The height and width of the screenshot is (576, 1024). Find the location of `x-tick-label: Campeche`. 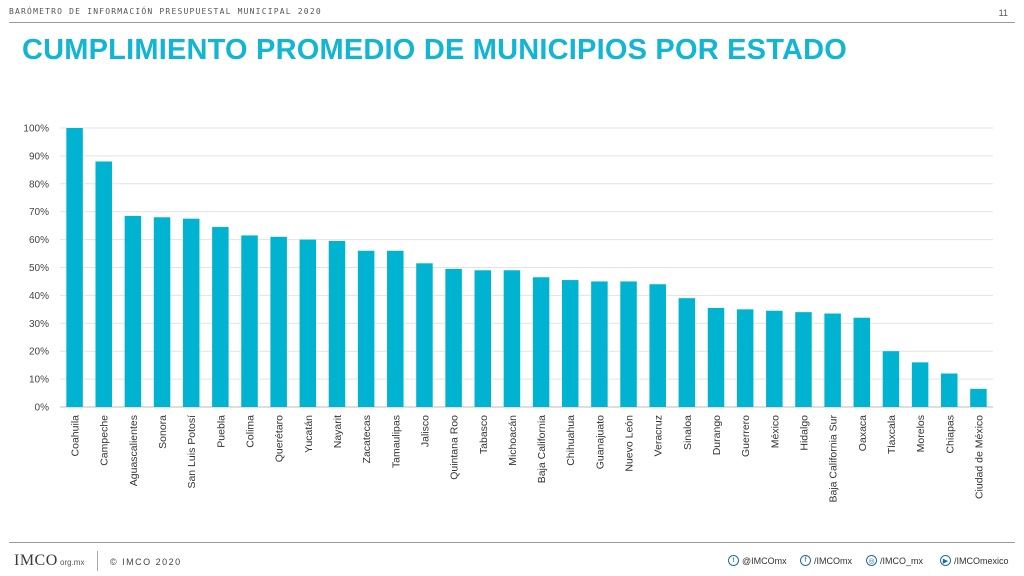

x-tick-label: Campeche is located at coordinates (105, 440).